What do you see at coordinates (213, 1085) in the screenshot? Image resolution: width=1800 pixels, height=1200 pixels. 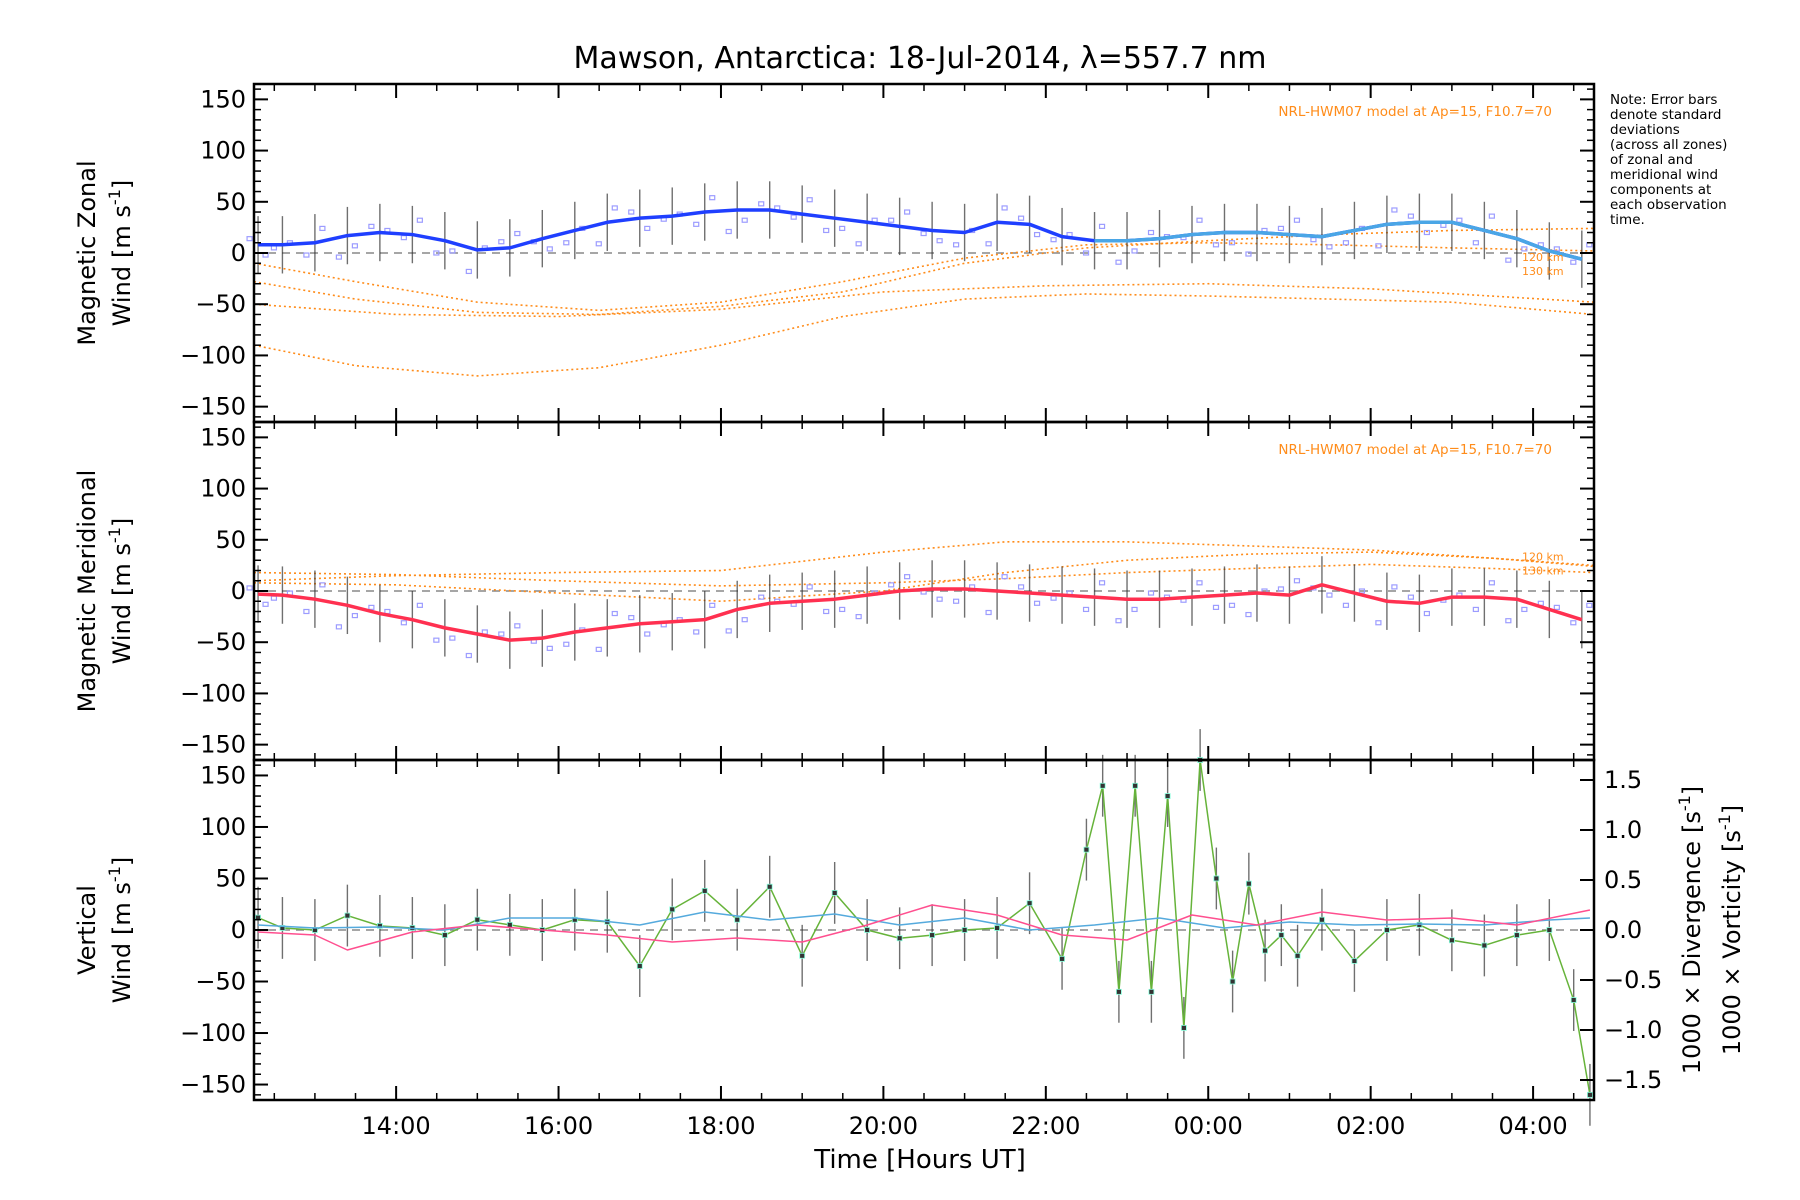 I see `y-tick-label: −150` at bounding box center [213, 1085].